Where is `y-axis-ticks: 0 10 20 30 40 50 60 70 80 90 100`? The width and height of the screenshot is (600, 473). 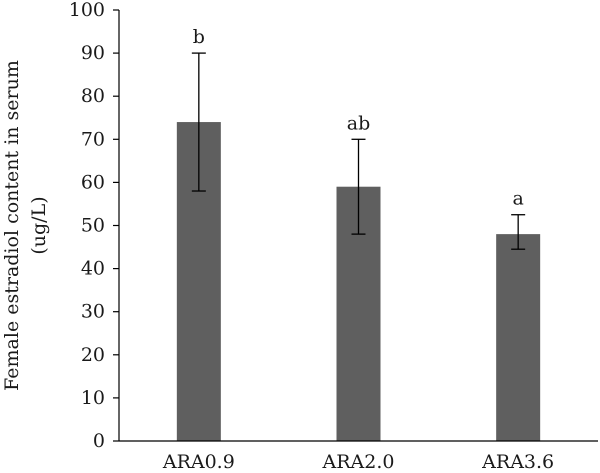 y-axis-ticks: 0 10 20 30 40 50 60 70 80 90 100 is located at coordinates (94, 226).